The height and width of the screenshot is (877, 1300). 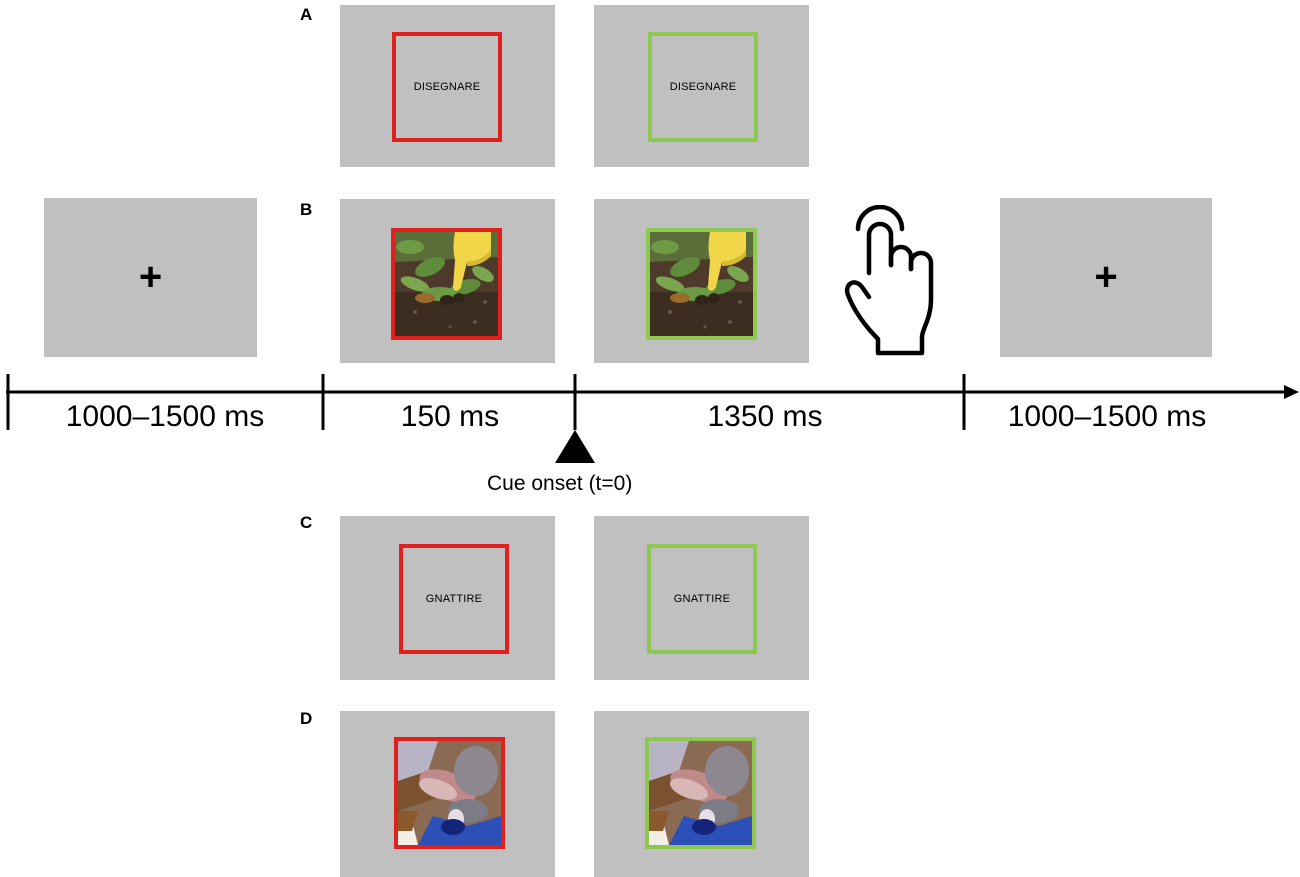 I want to click on cue-frame-green: DISEGNARE, so click(x=703, y=87).